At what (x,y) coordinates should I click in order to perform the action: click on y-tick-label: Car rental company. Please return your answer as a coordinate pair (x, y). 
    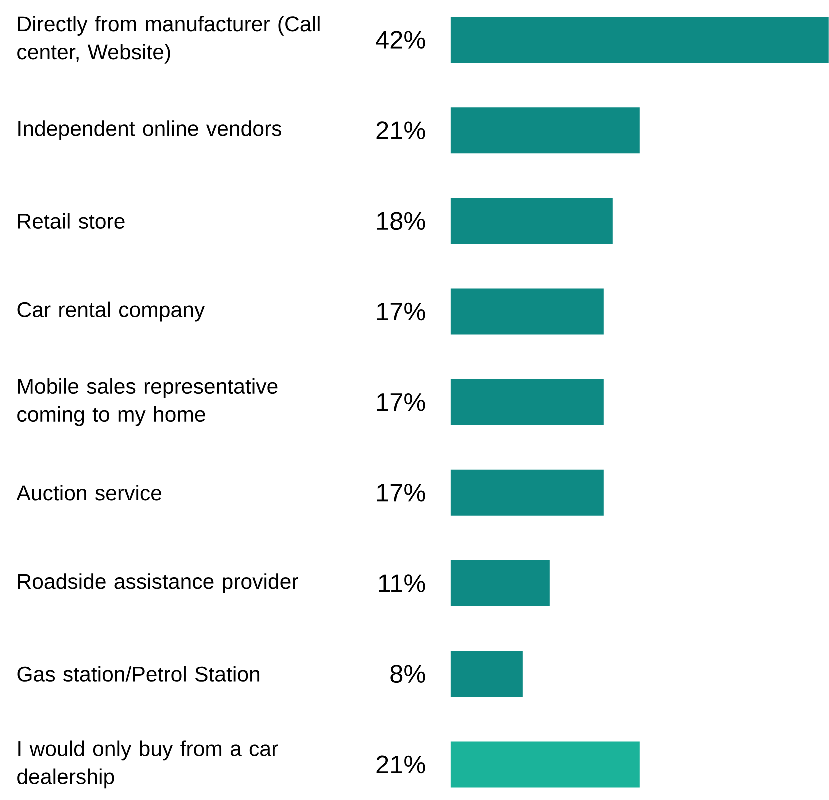
    Looking at the image, I should click on (112, 312).